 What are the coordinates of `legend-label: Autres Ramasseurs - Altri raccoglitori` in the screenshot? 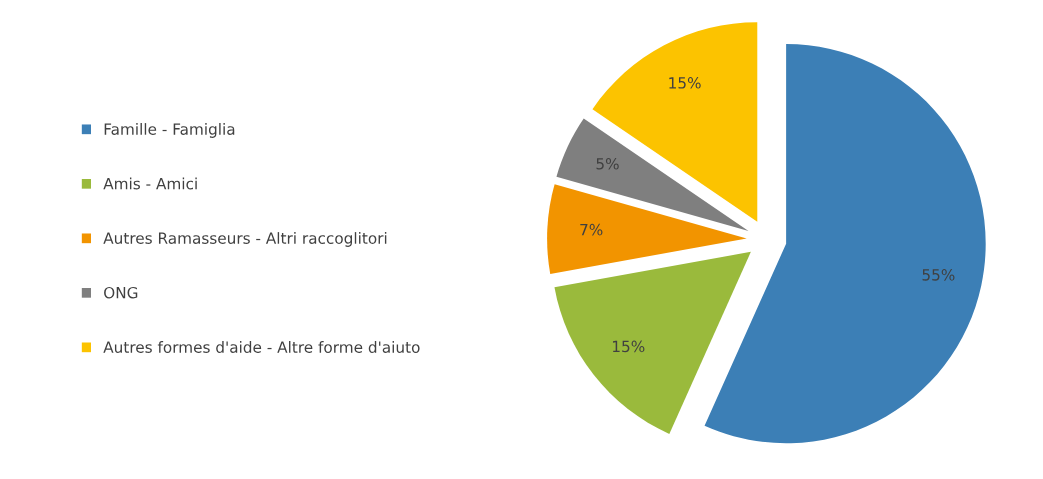 It's located at (245, 239).